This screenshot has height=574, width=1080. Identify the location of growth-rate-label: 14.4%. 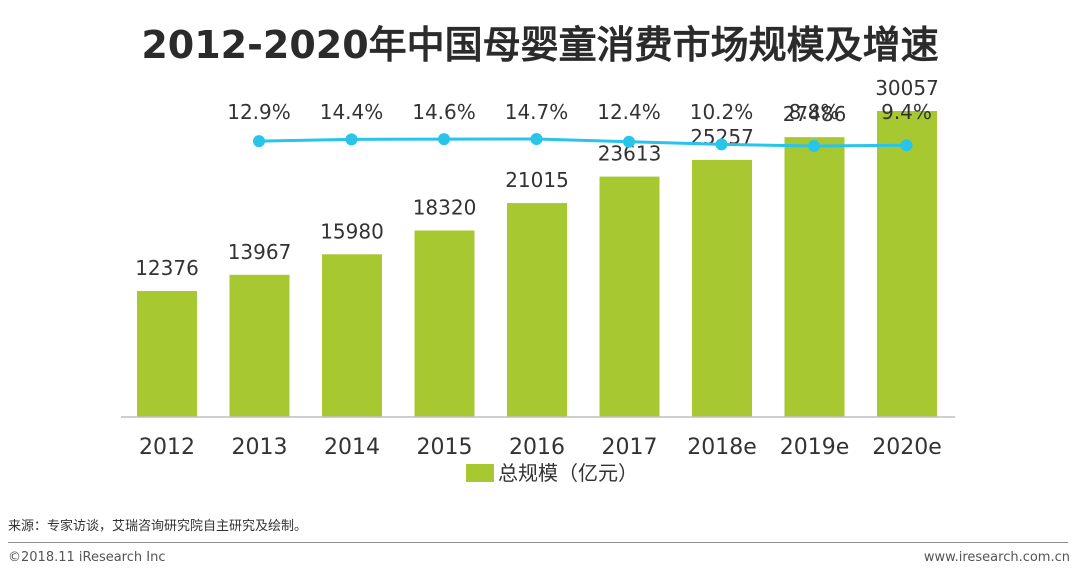
(352, 112).